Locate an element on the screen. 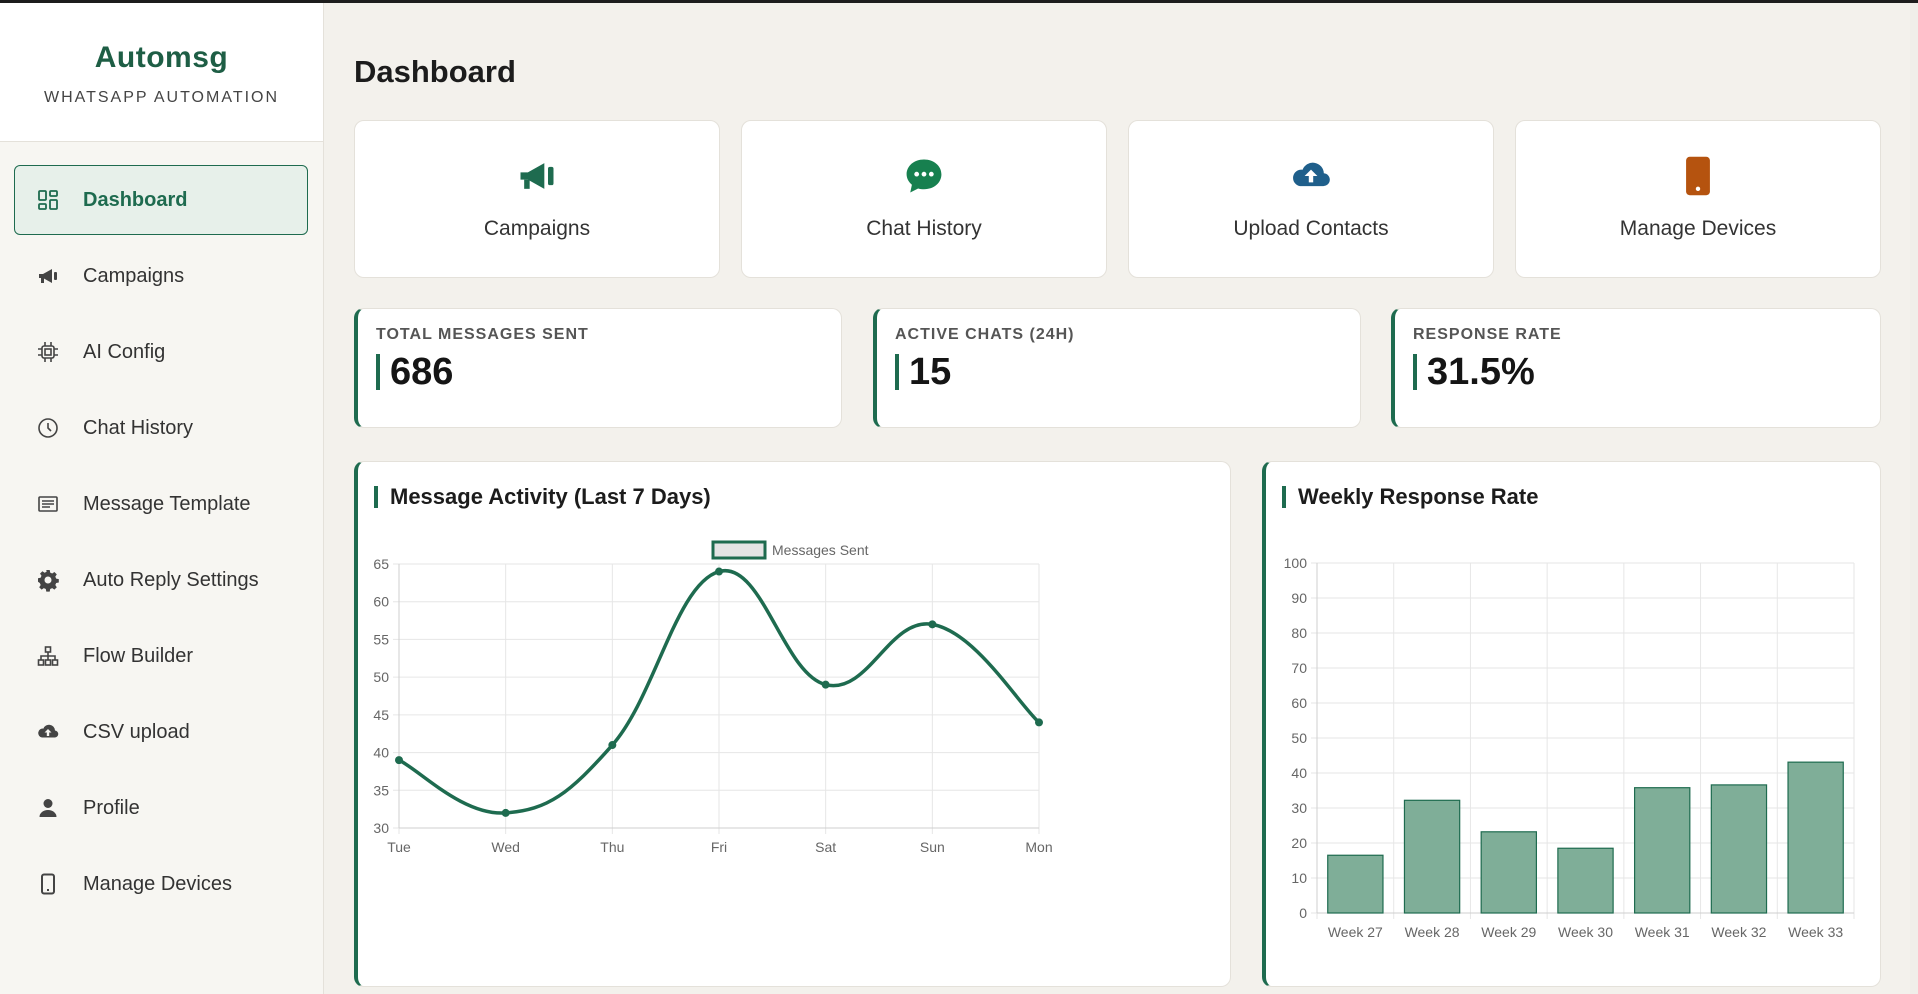  y-tick-label: 10 is located at coordinates (1299, 878).